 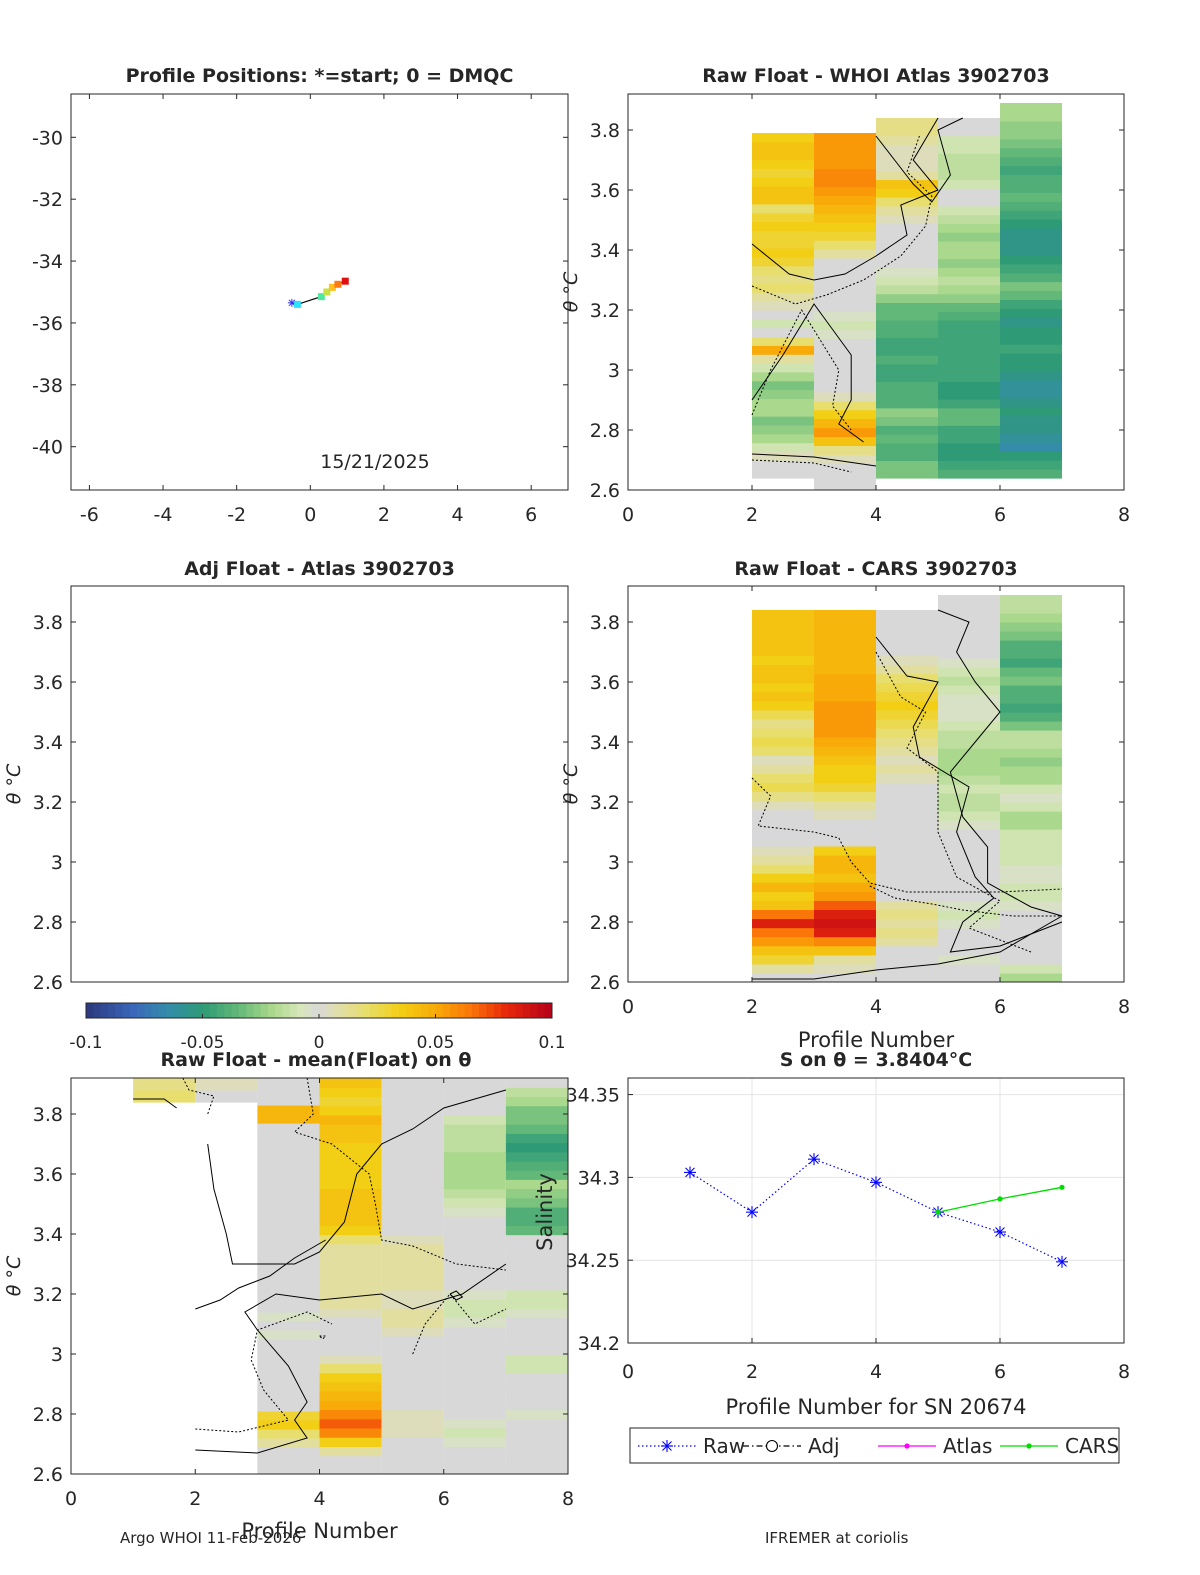 I want to click on star-stroke, so click(x=814, y=1159).